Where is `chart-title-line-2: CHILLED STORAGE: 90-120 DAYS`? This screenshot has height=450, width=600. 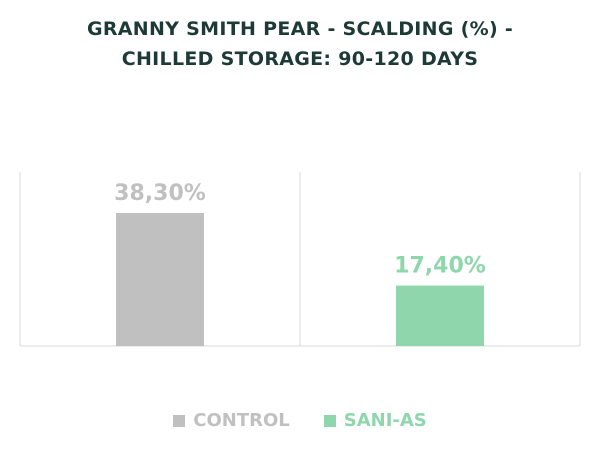
chart-title-line-2: CHILLED STORAGE: 90-120 DAYS is located at coordinates (300, 59).